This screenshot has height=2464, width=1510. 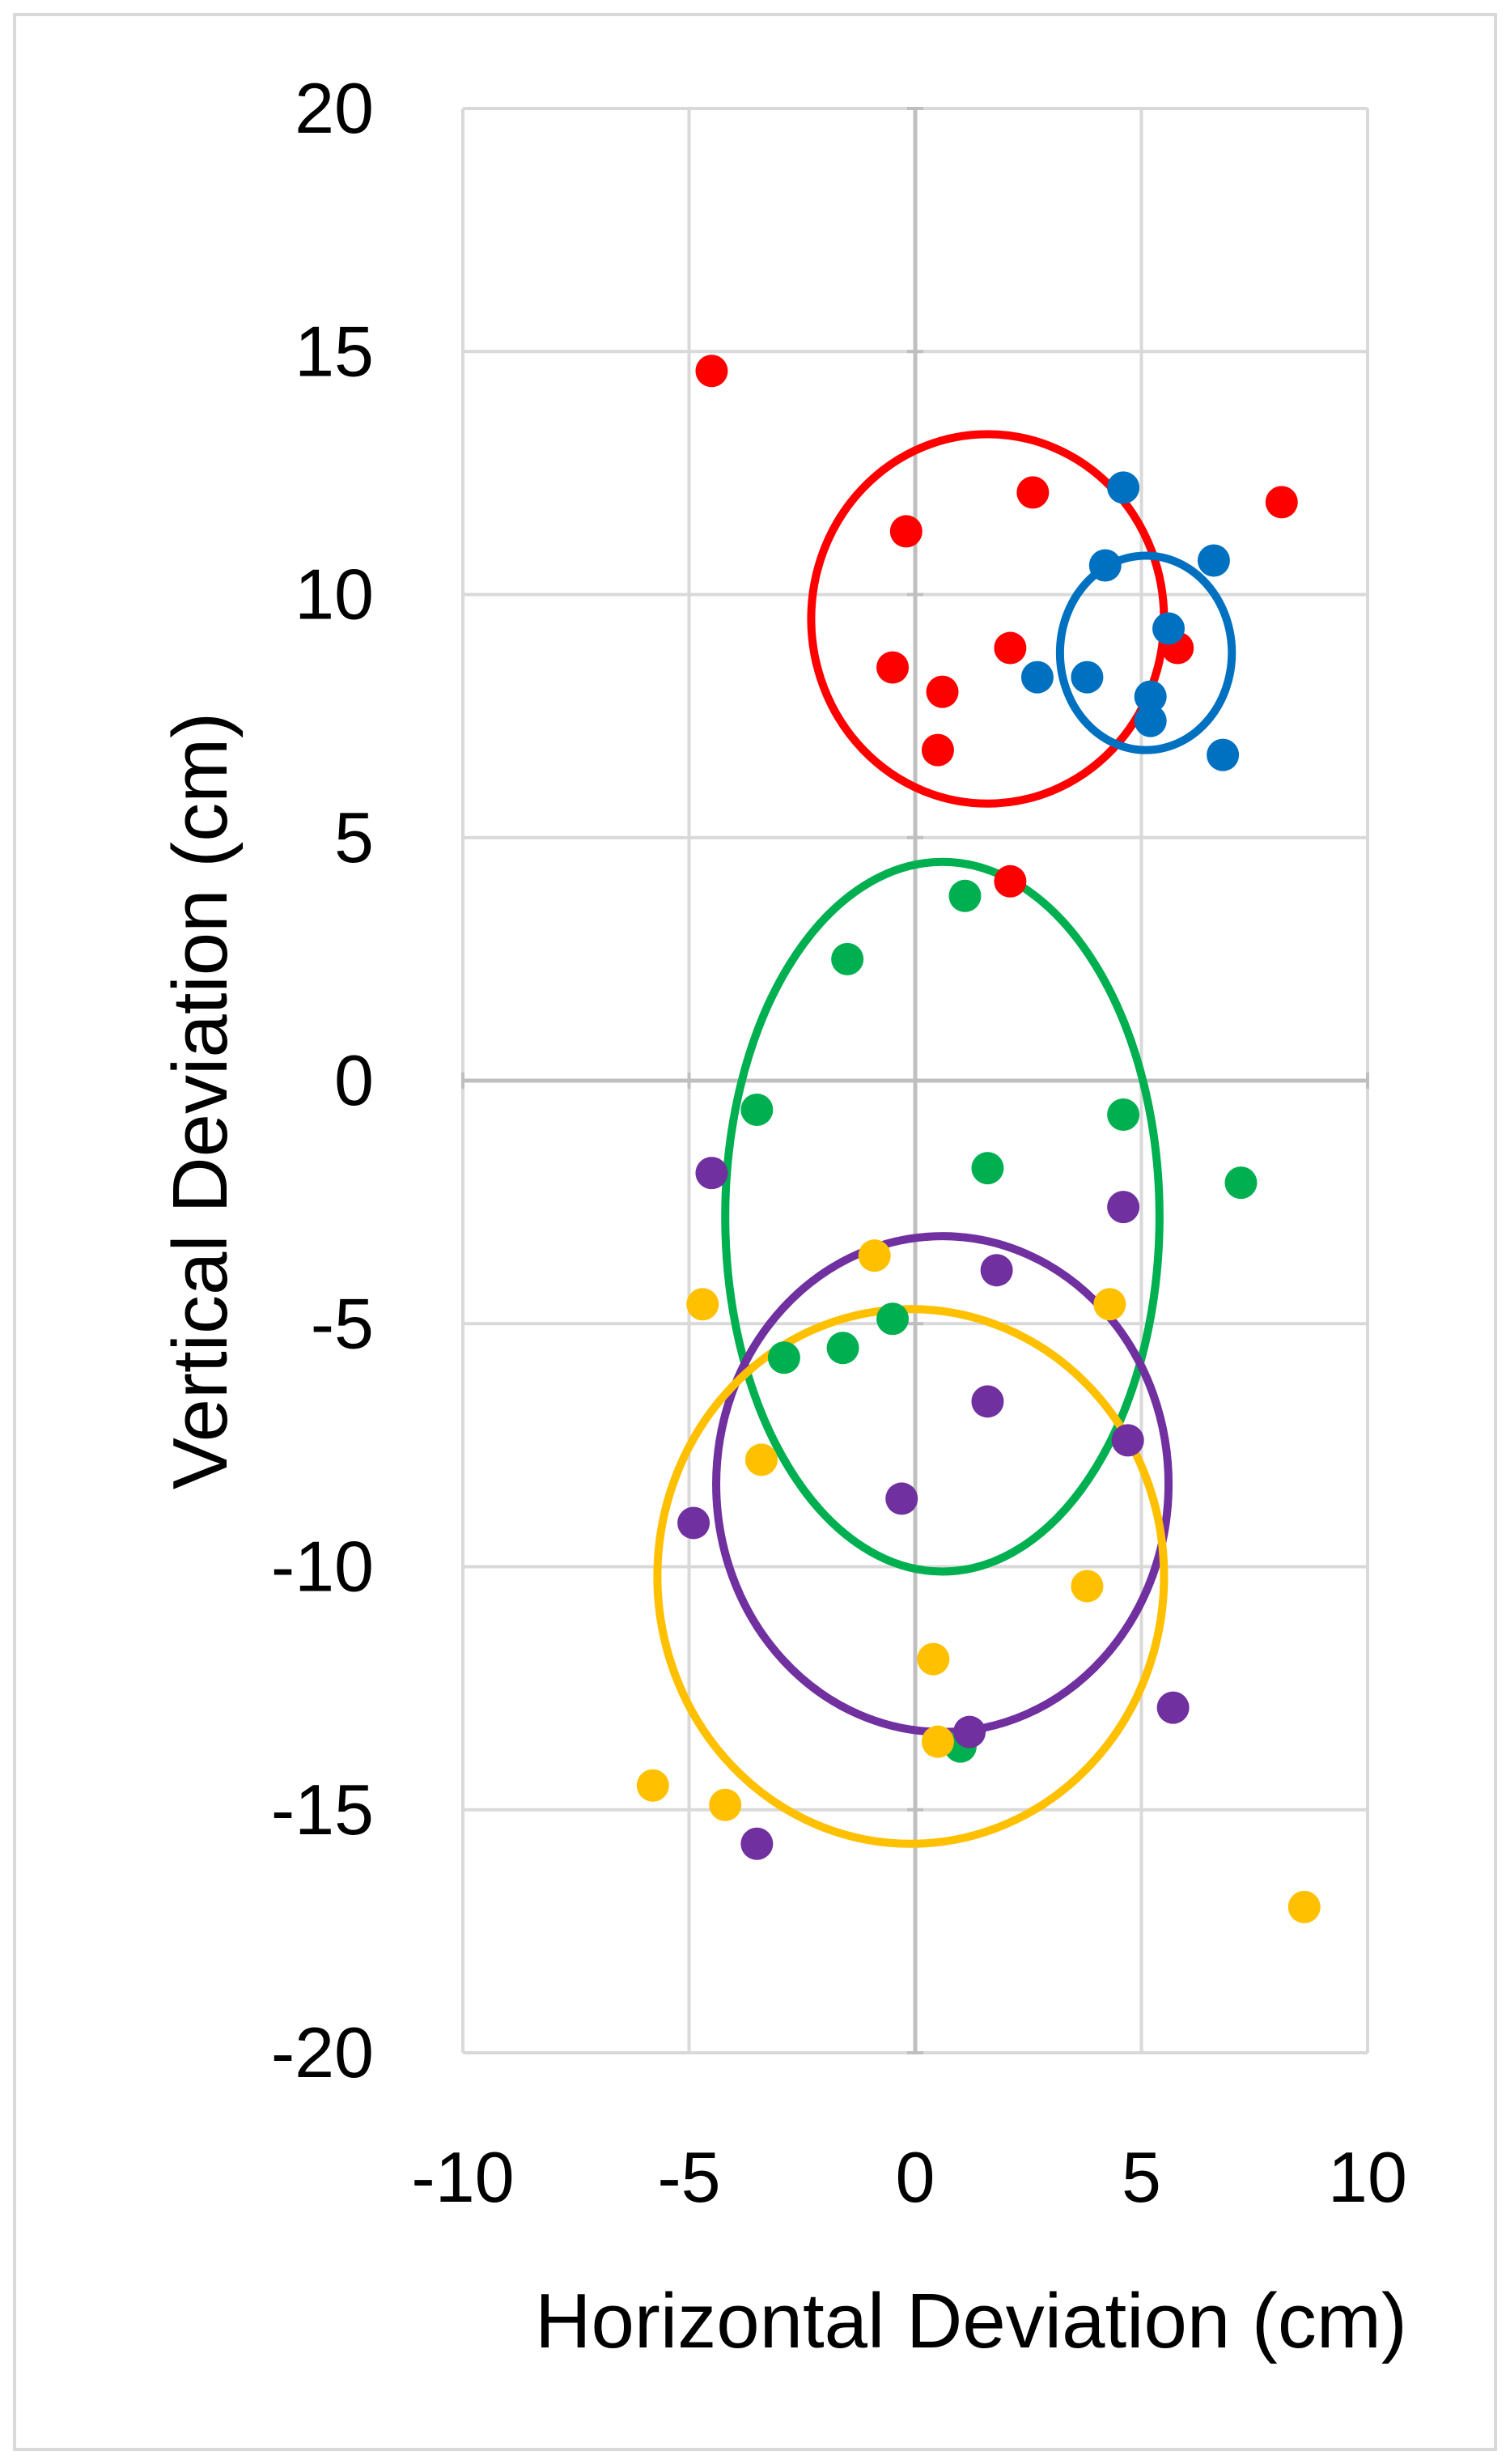 What do you see at coordinates (354, 1080) in the screenshot?
I see `y-tick-label: 0` at bounding box center [354, 1080].